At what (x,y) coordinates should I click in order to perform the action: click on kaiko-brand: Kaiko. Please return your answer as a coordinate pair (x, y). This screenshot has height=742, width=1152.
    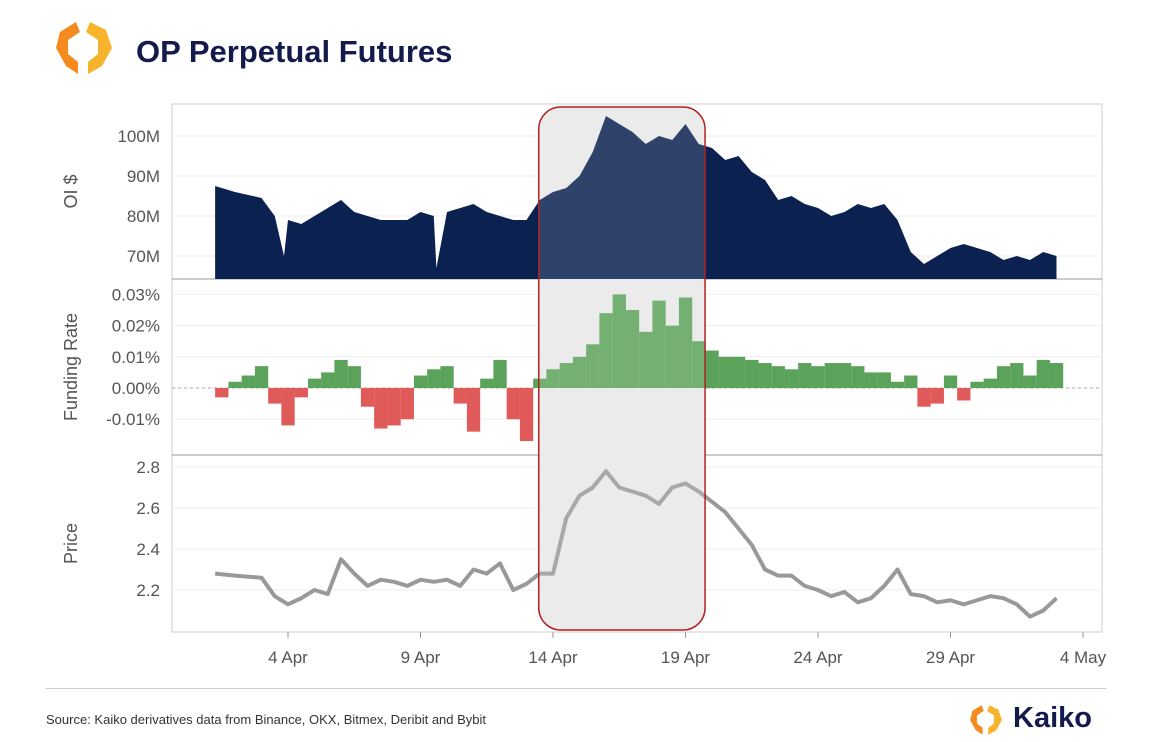
    Looking at the image, I should click on (1052, 718).